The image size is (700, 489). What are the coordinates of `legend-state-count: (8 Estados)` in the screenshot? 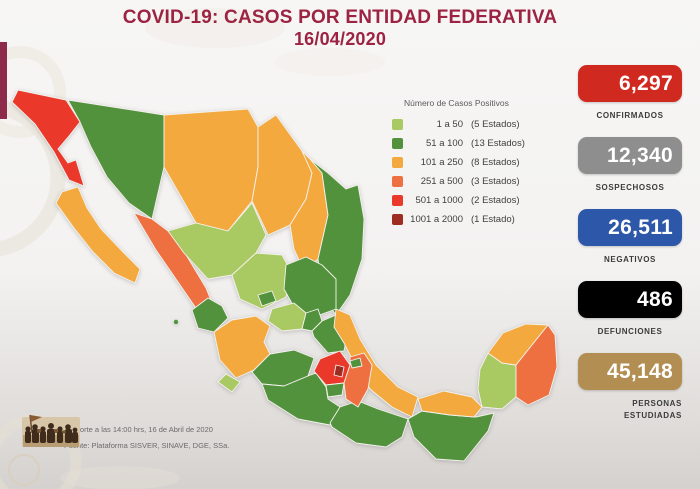 It's located at (495, 162).